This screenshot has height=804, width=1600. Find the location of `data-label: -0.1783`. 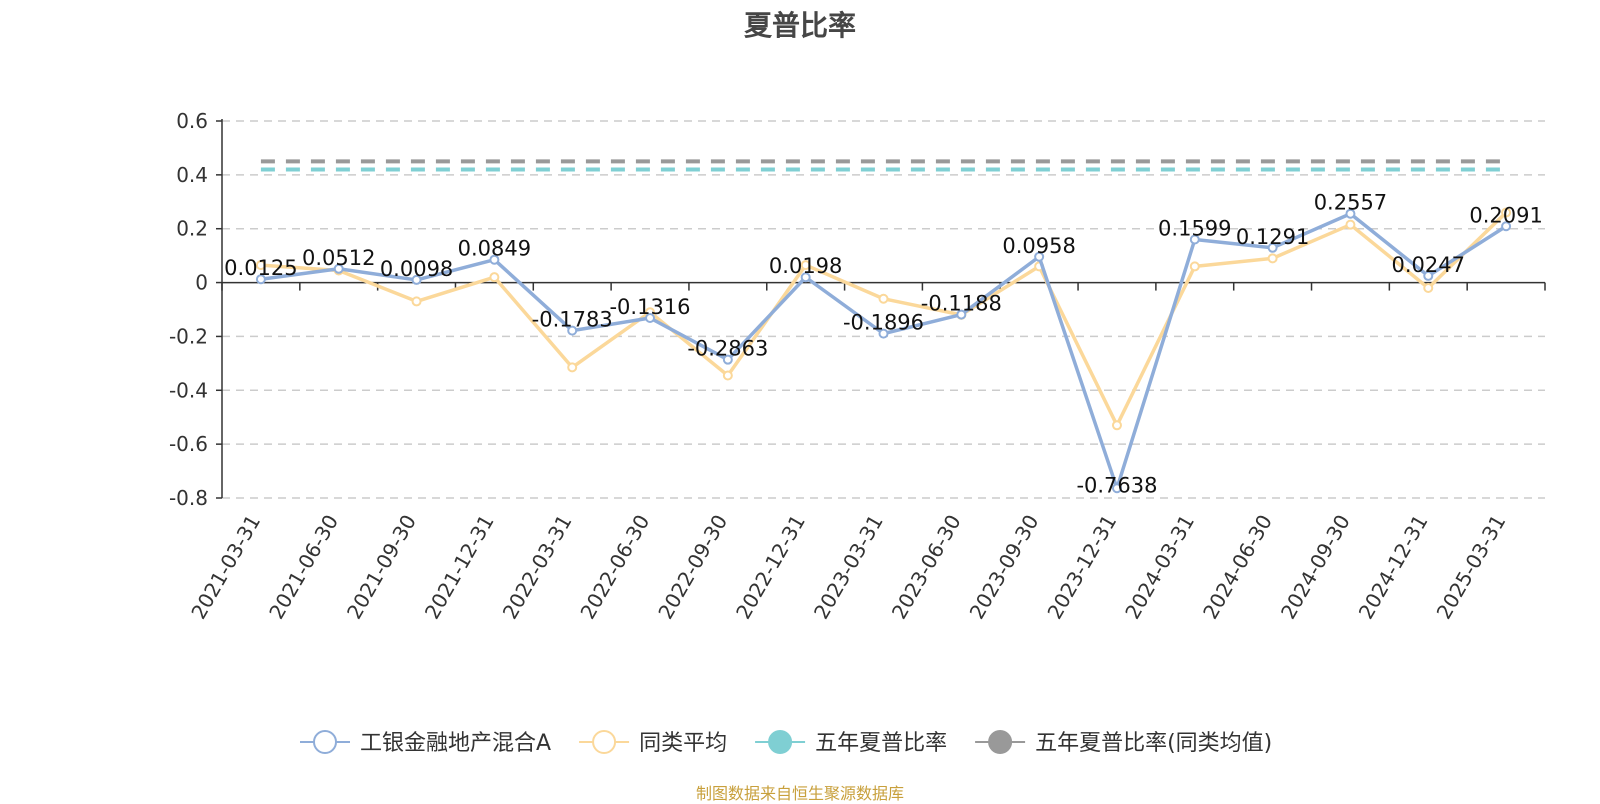

data-label: -0.1783 is located at coordinates (572, 320).